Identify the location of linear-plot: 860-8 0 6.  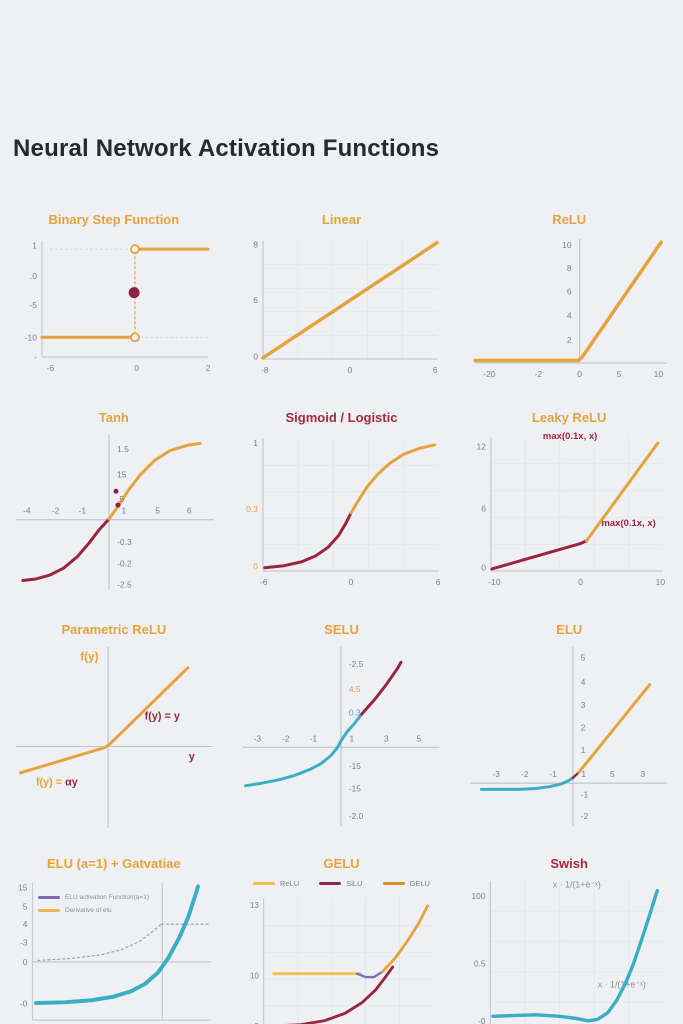
(347, 307).